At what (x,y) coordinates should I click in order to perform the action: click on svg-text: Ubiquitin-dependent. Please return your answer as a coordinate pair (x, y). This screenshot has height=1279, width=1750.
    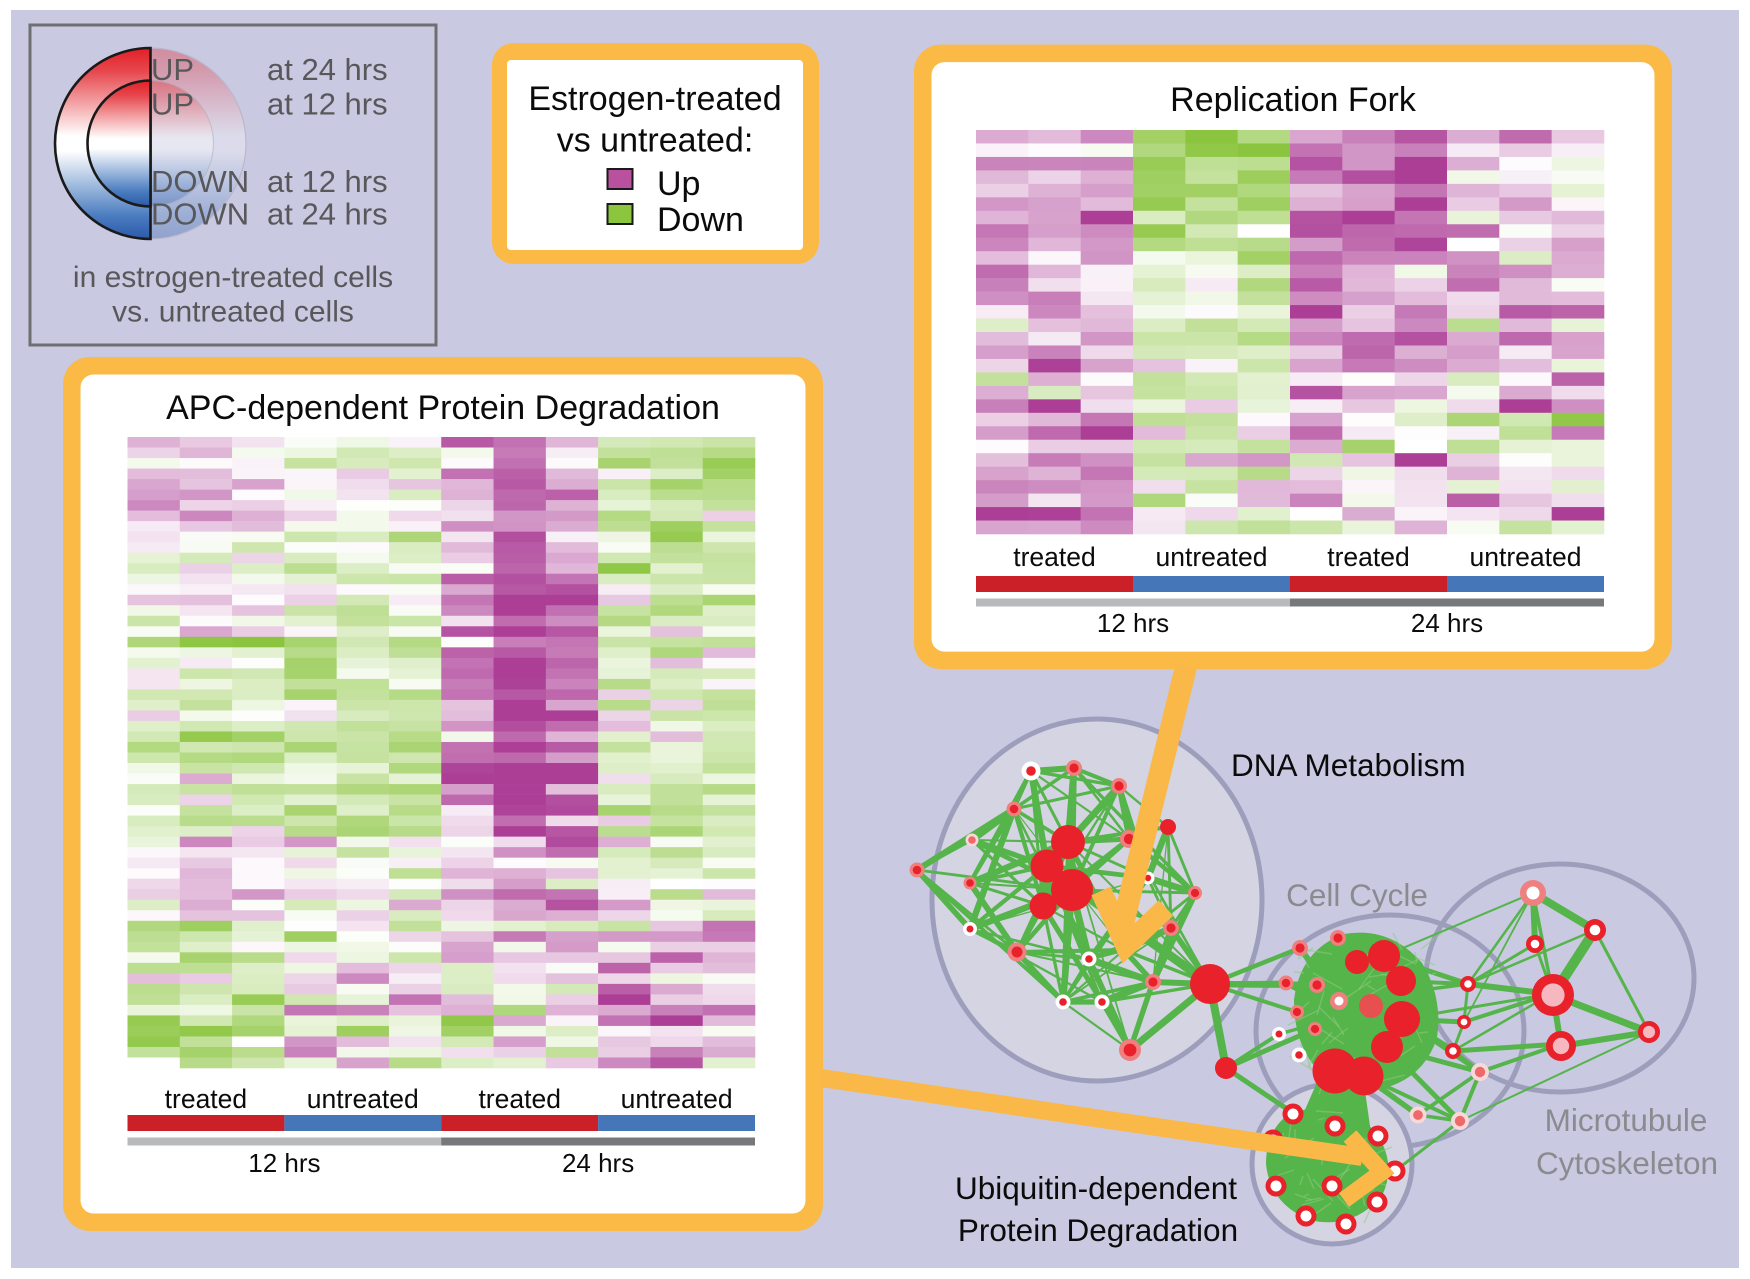
    Looking at the image, I should click on (1096, 1188).